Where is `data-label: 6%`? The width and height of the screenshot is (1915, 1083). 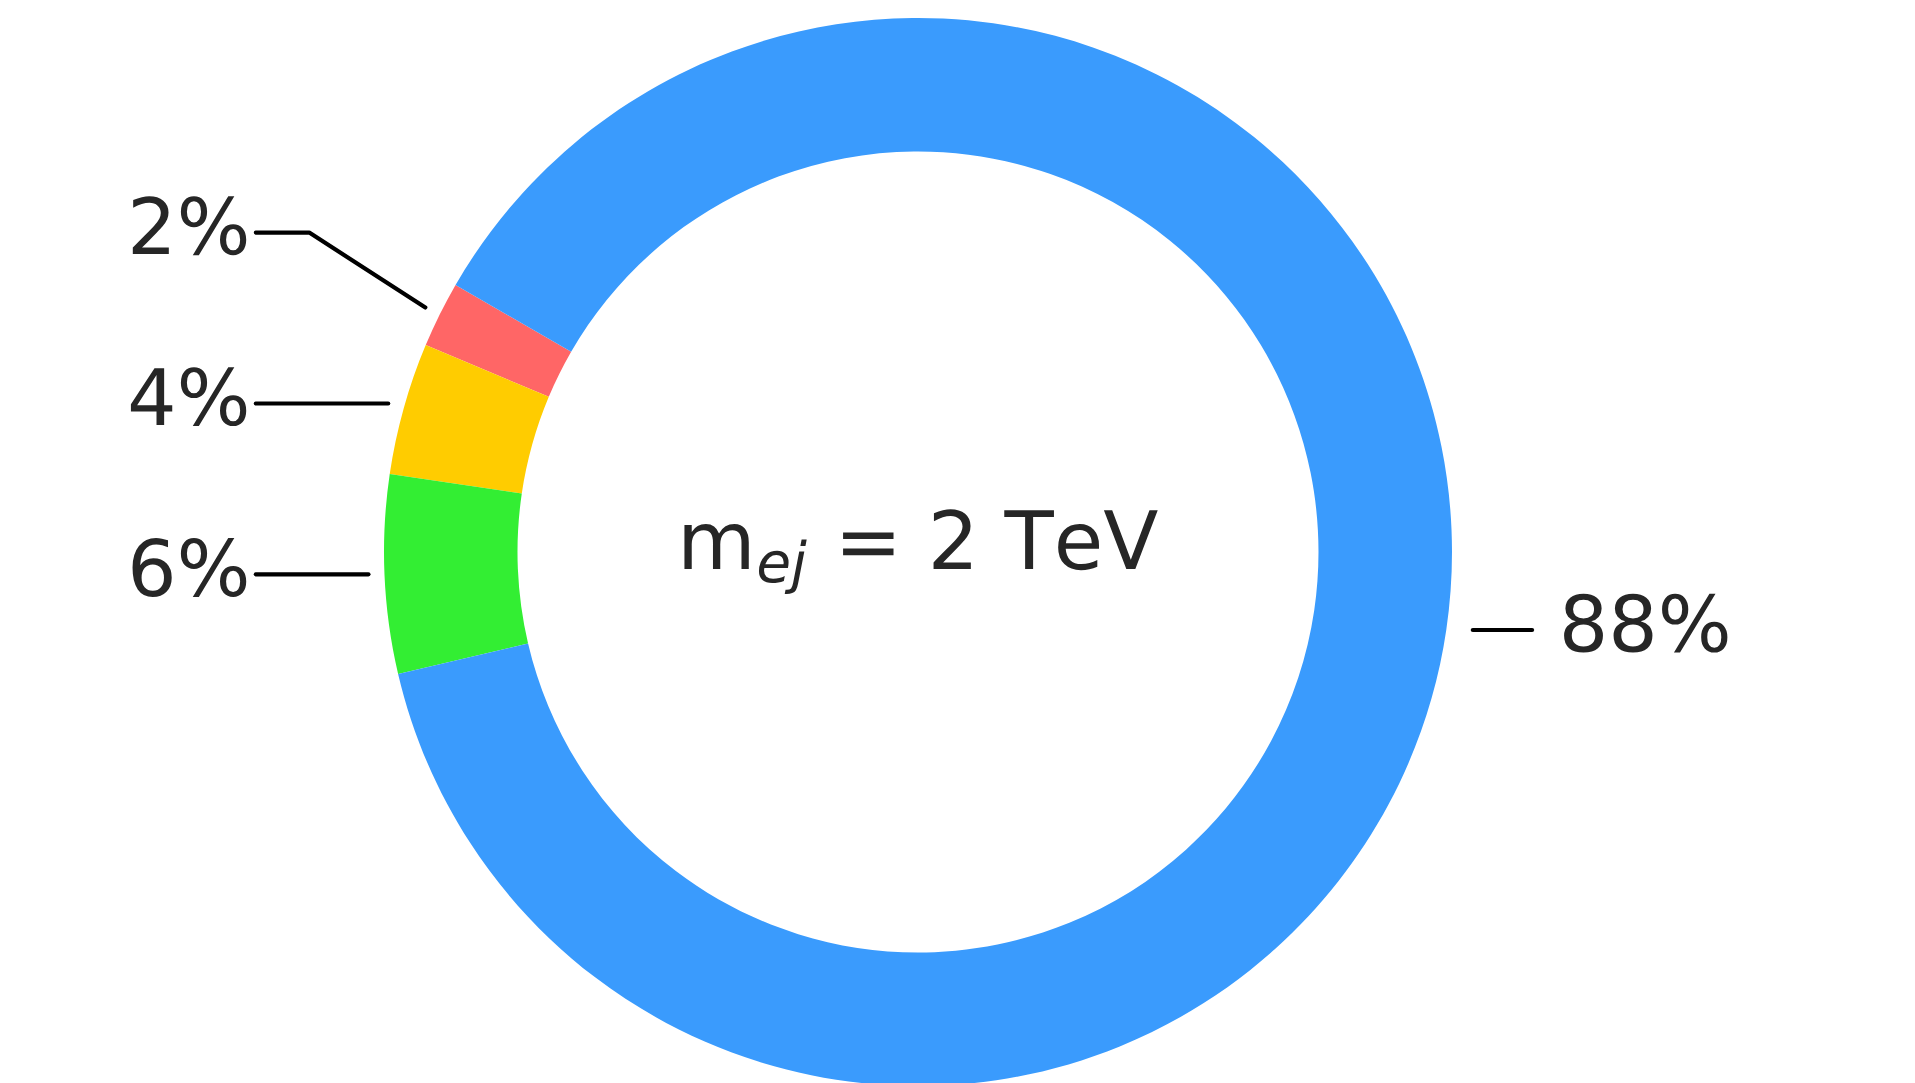 data-label: 6% is located at coordinates (189, 567).